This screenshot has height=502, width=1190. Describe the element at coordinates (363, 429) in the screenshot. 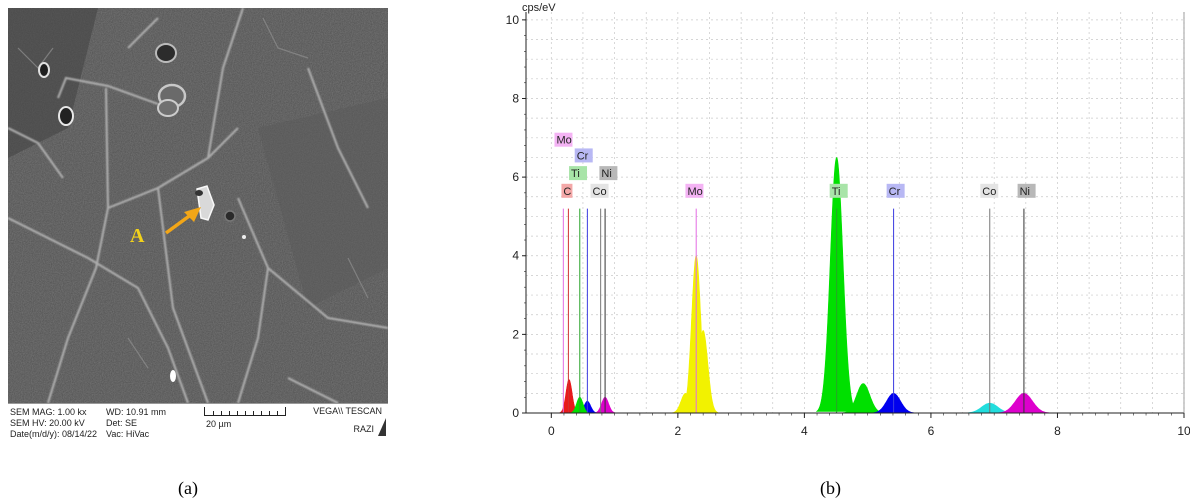

I see `lab-label: RAZI` at that location.